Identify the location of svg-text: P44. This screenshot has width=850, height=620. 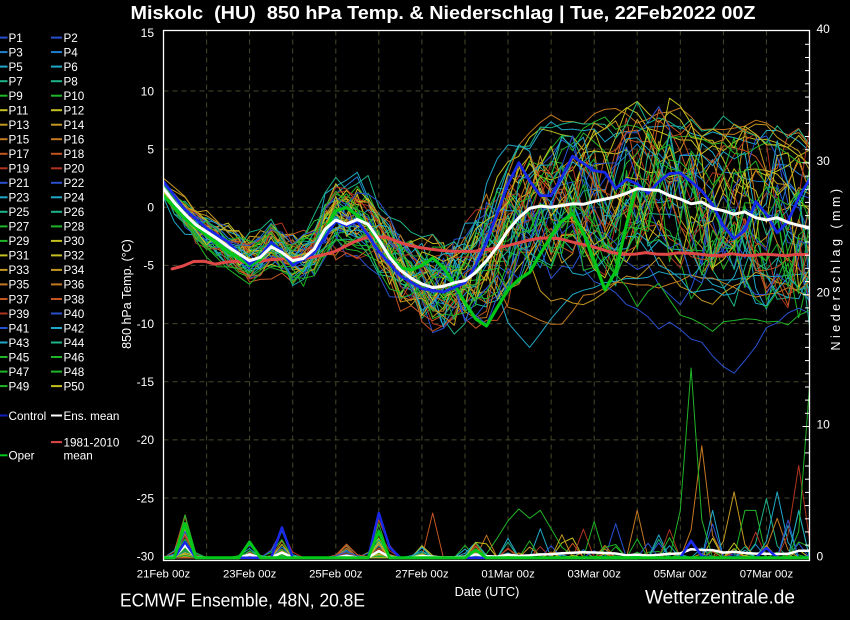
(74, 343).